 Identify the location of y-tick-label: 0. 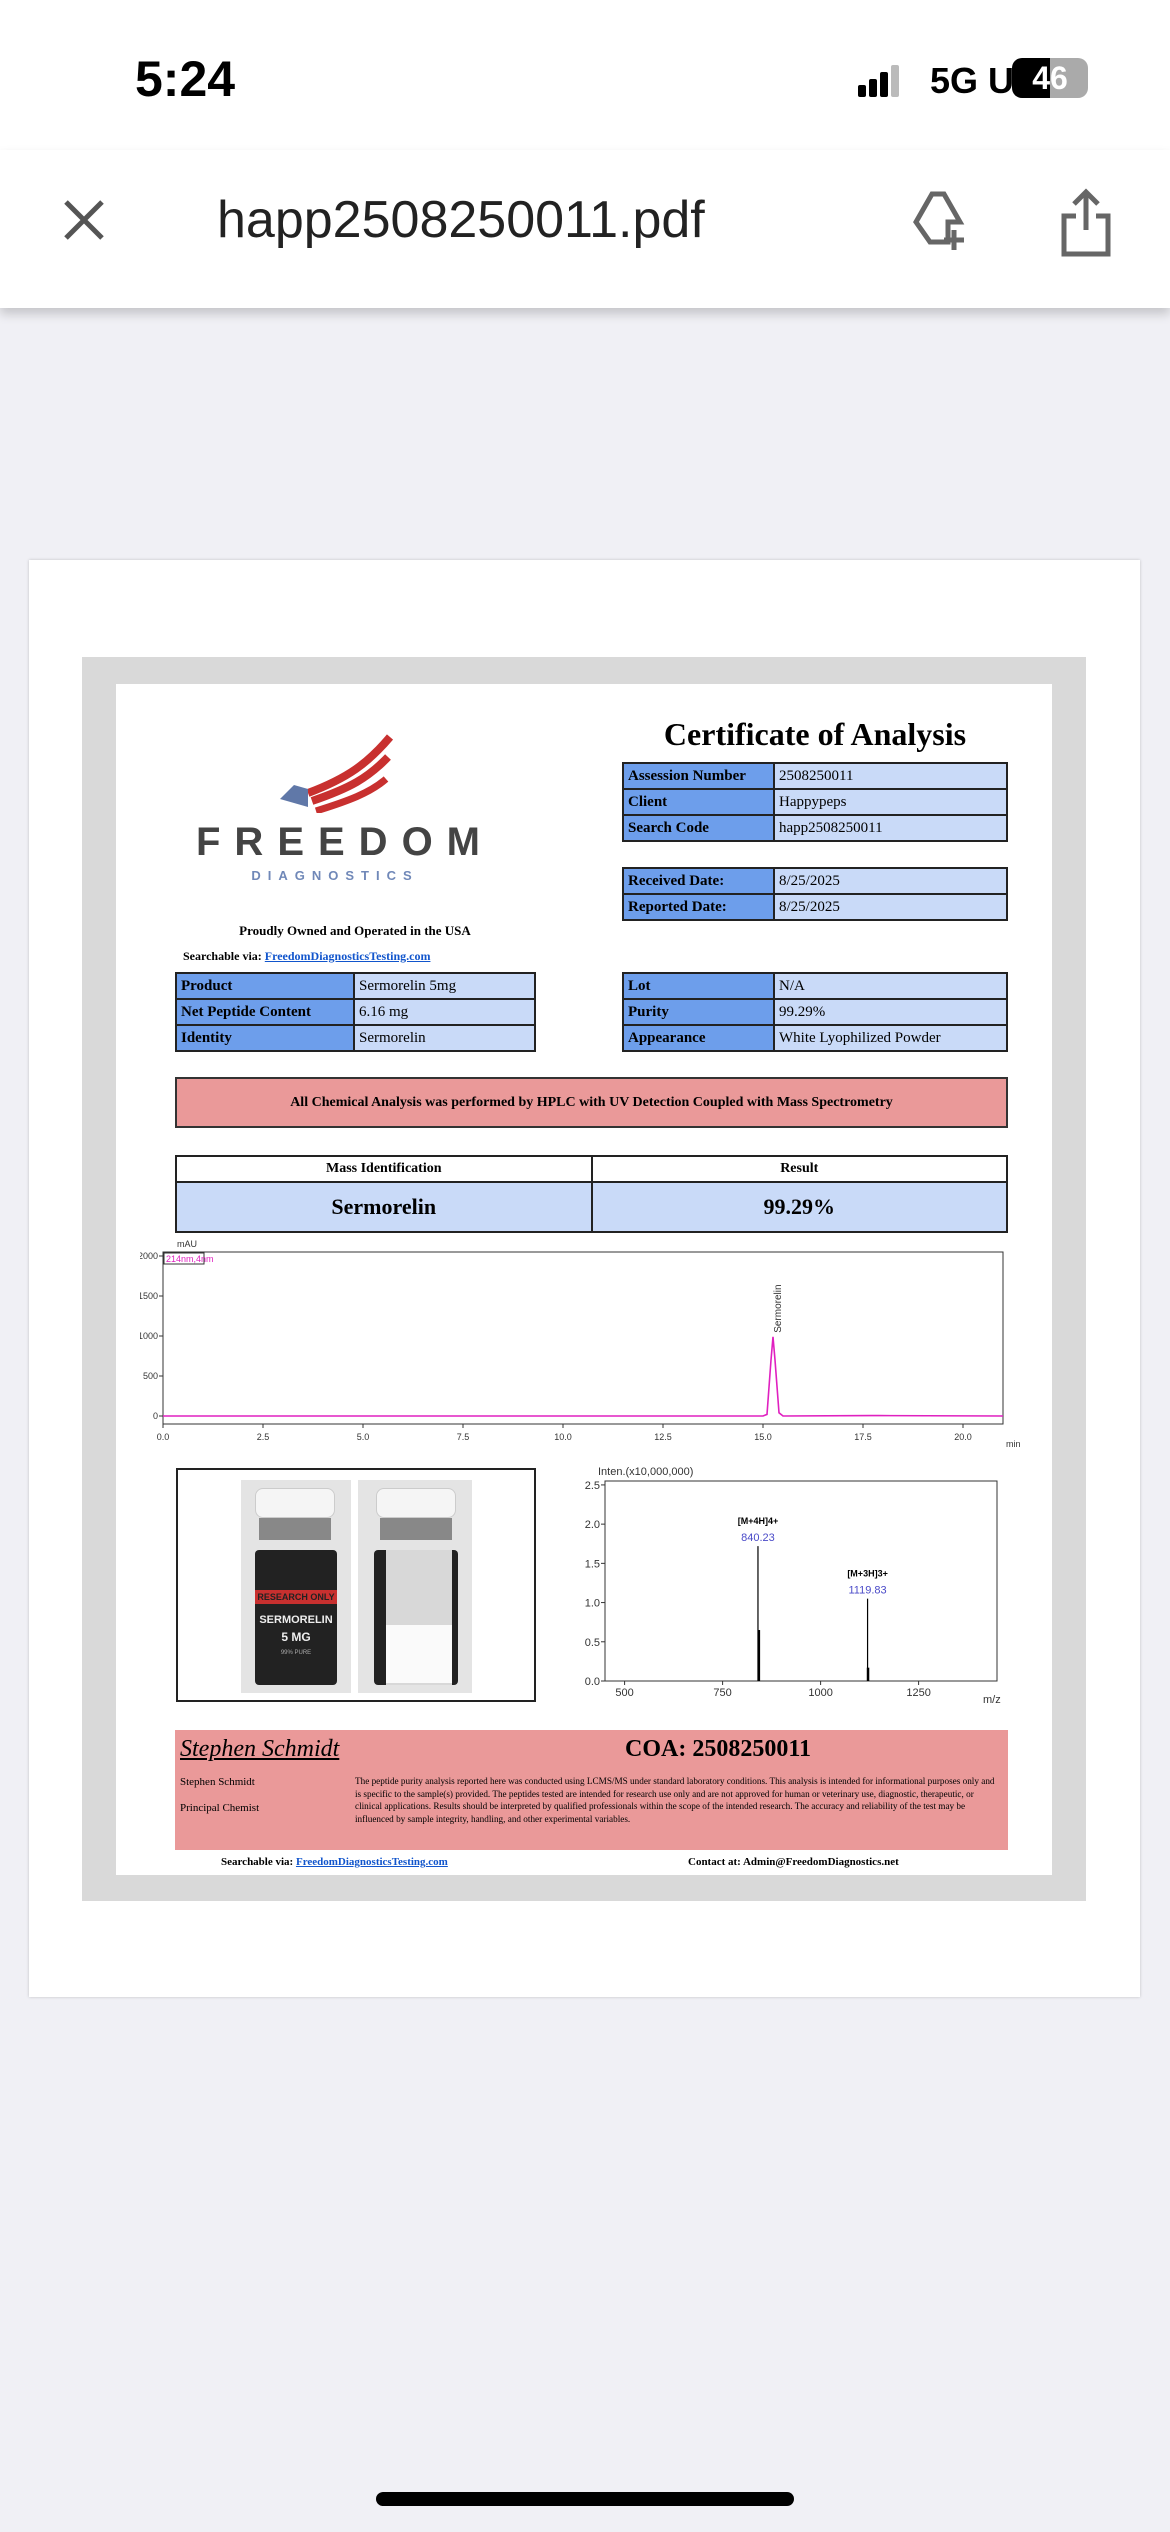
(155, 1416).